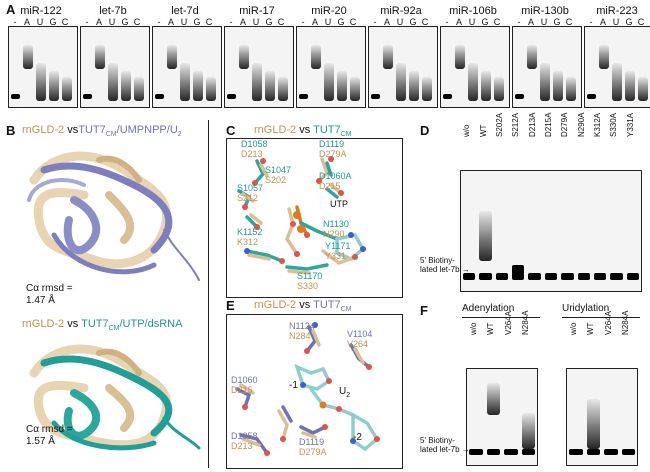 This screenshot has width=650, height=472. What do you see at coordinates (336, 224) in the screenshot?
I see `residue-tut7: N1130` at bounding box center [336, 224].